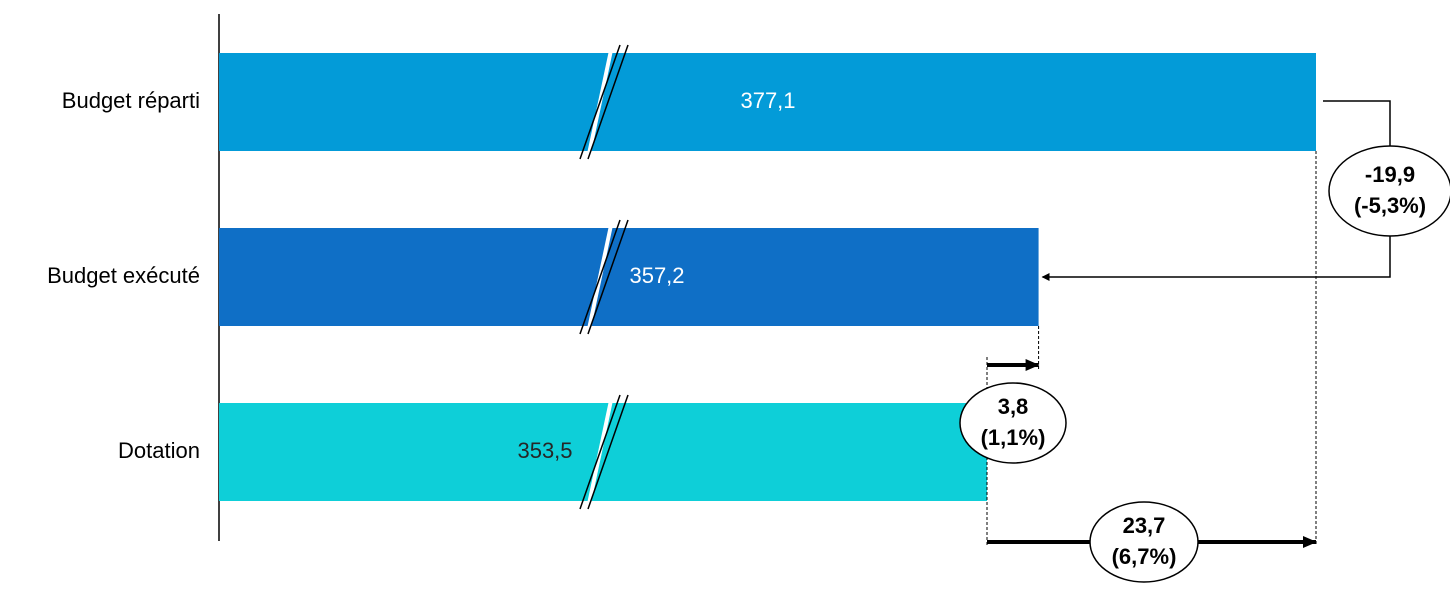 Image resolution: width=1450 pixels, height=591 pixels. Describe the element at coordinates (123, 275) in the screenshot. I see `category-label: Budget exécuté` at that location.